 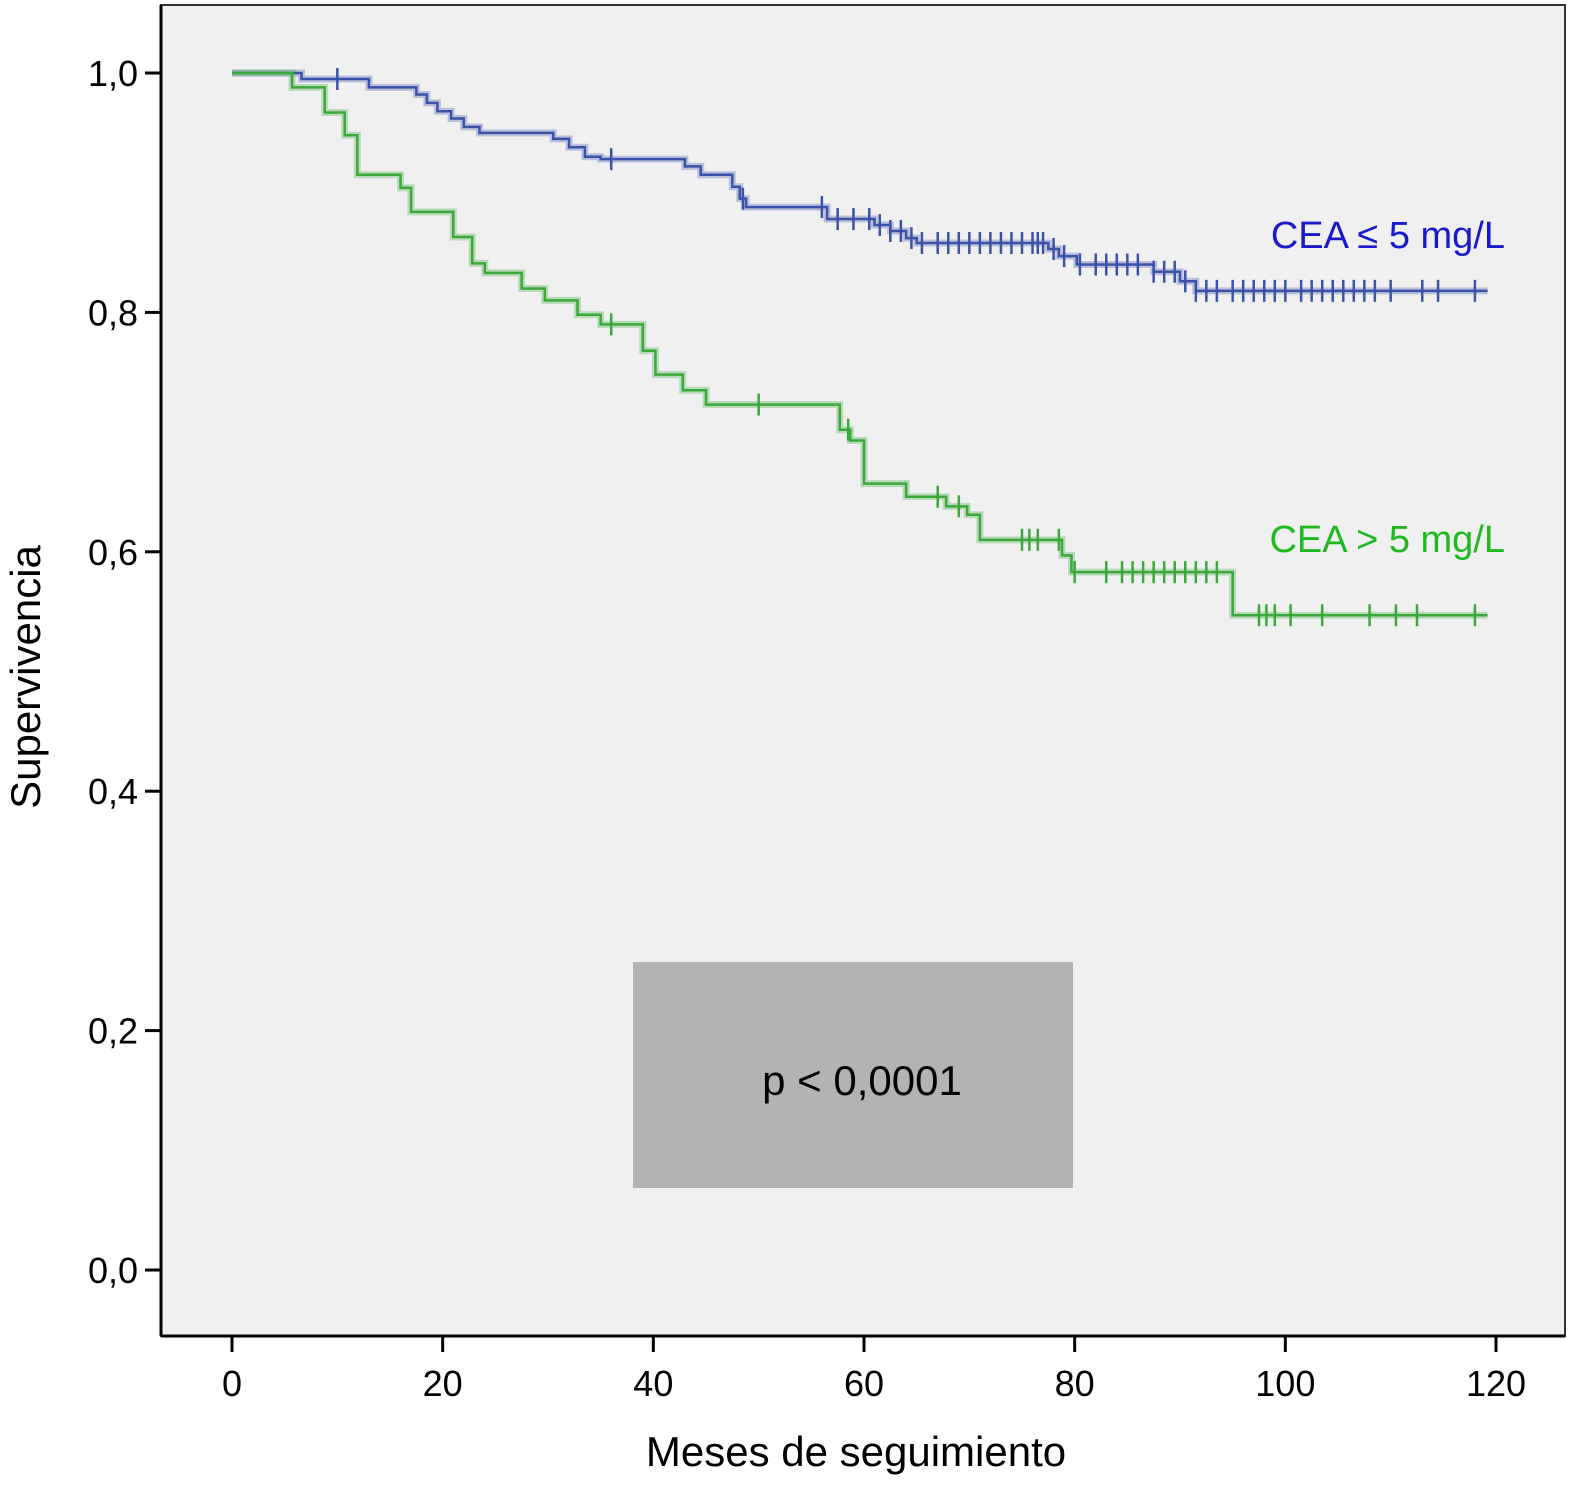 I want to click on y-tick-label: 1,0, so click(x=113, y=73).